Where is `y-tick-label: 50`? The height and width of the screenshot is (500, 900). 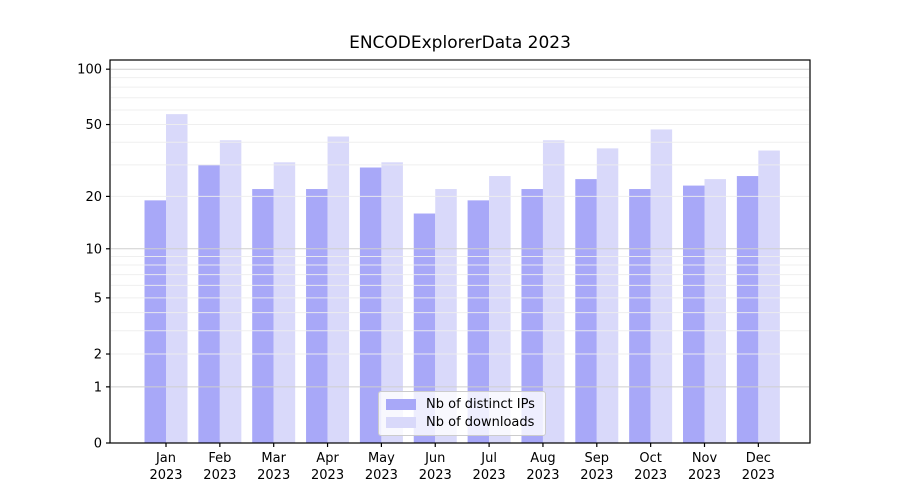
y-tick-label: 50 is located at coordinates (93, 125).